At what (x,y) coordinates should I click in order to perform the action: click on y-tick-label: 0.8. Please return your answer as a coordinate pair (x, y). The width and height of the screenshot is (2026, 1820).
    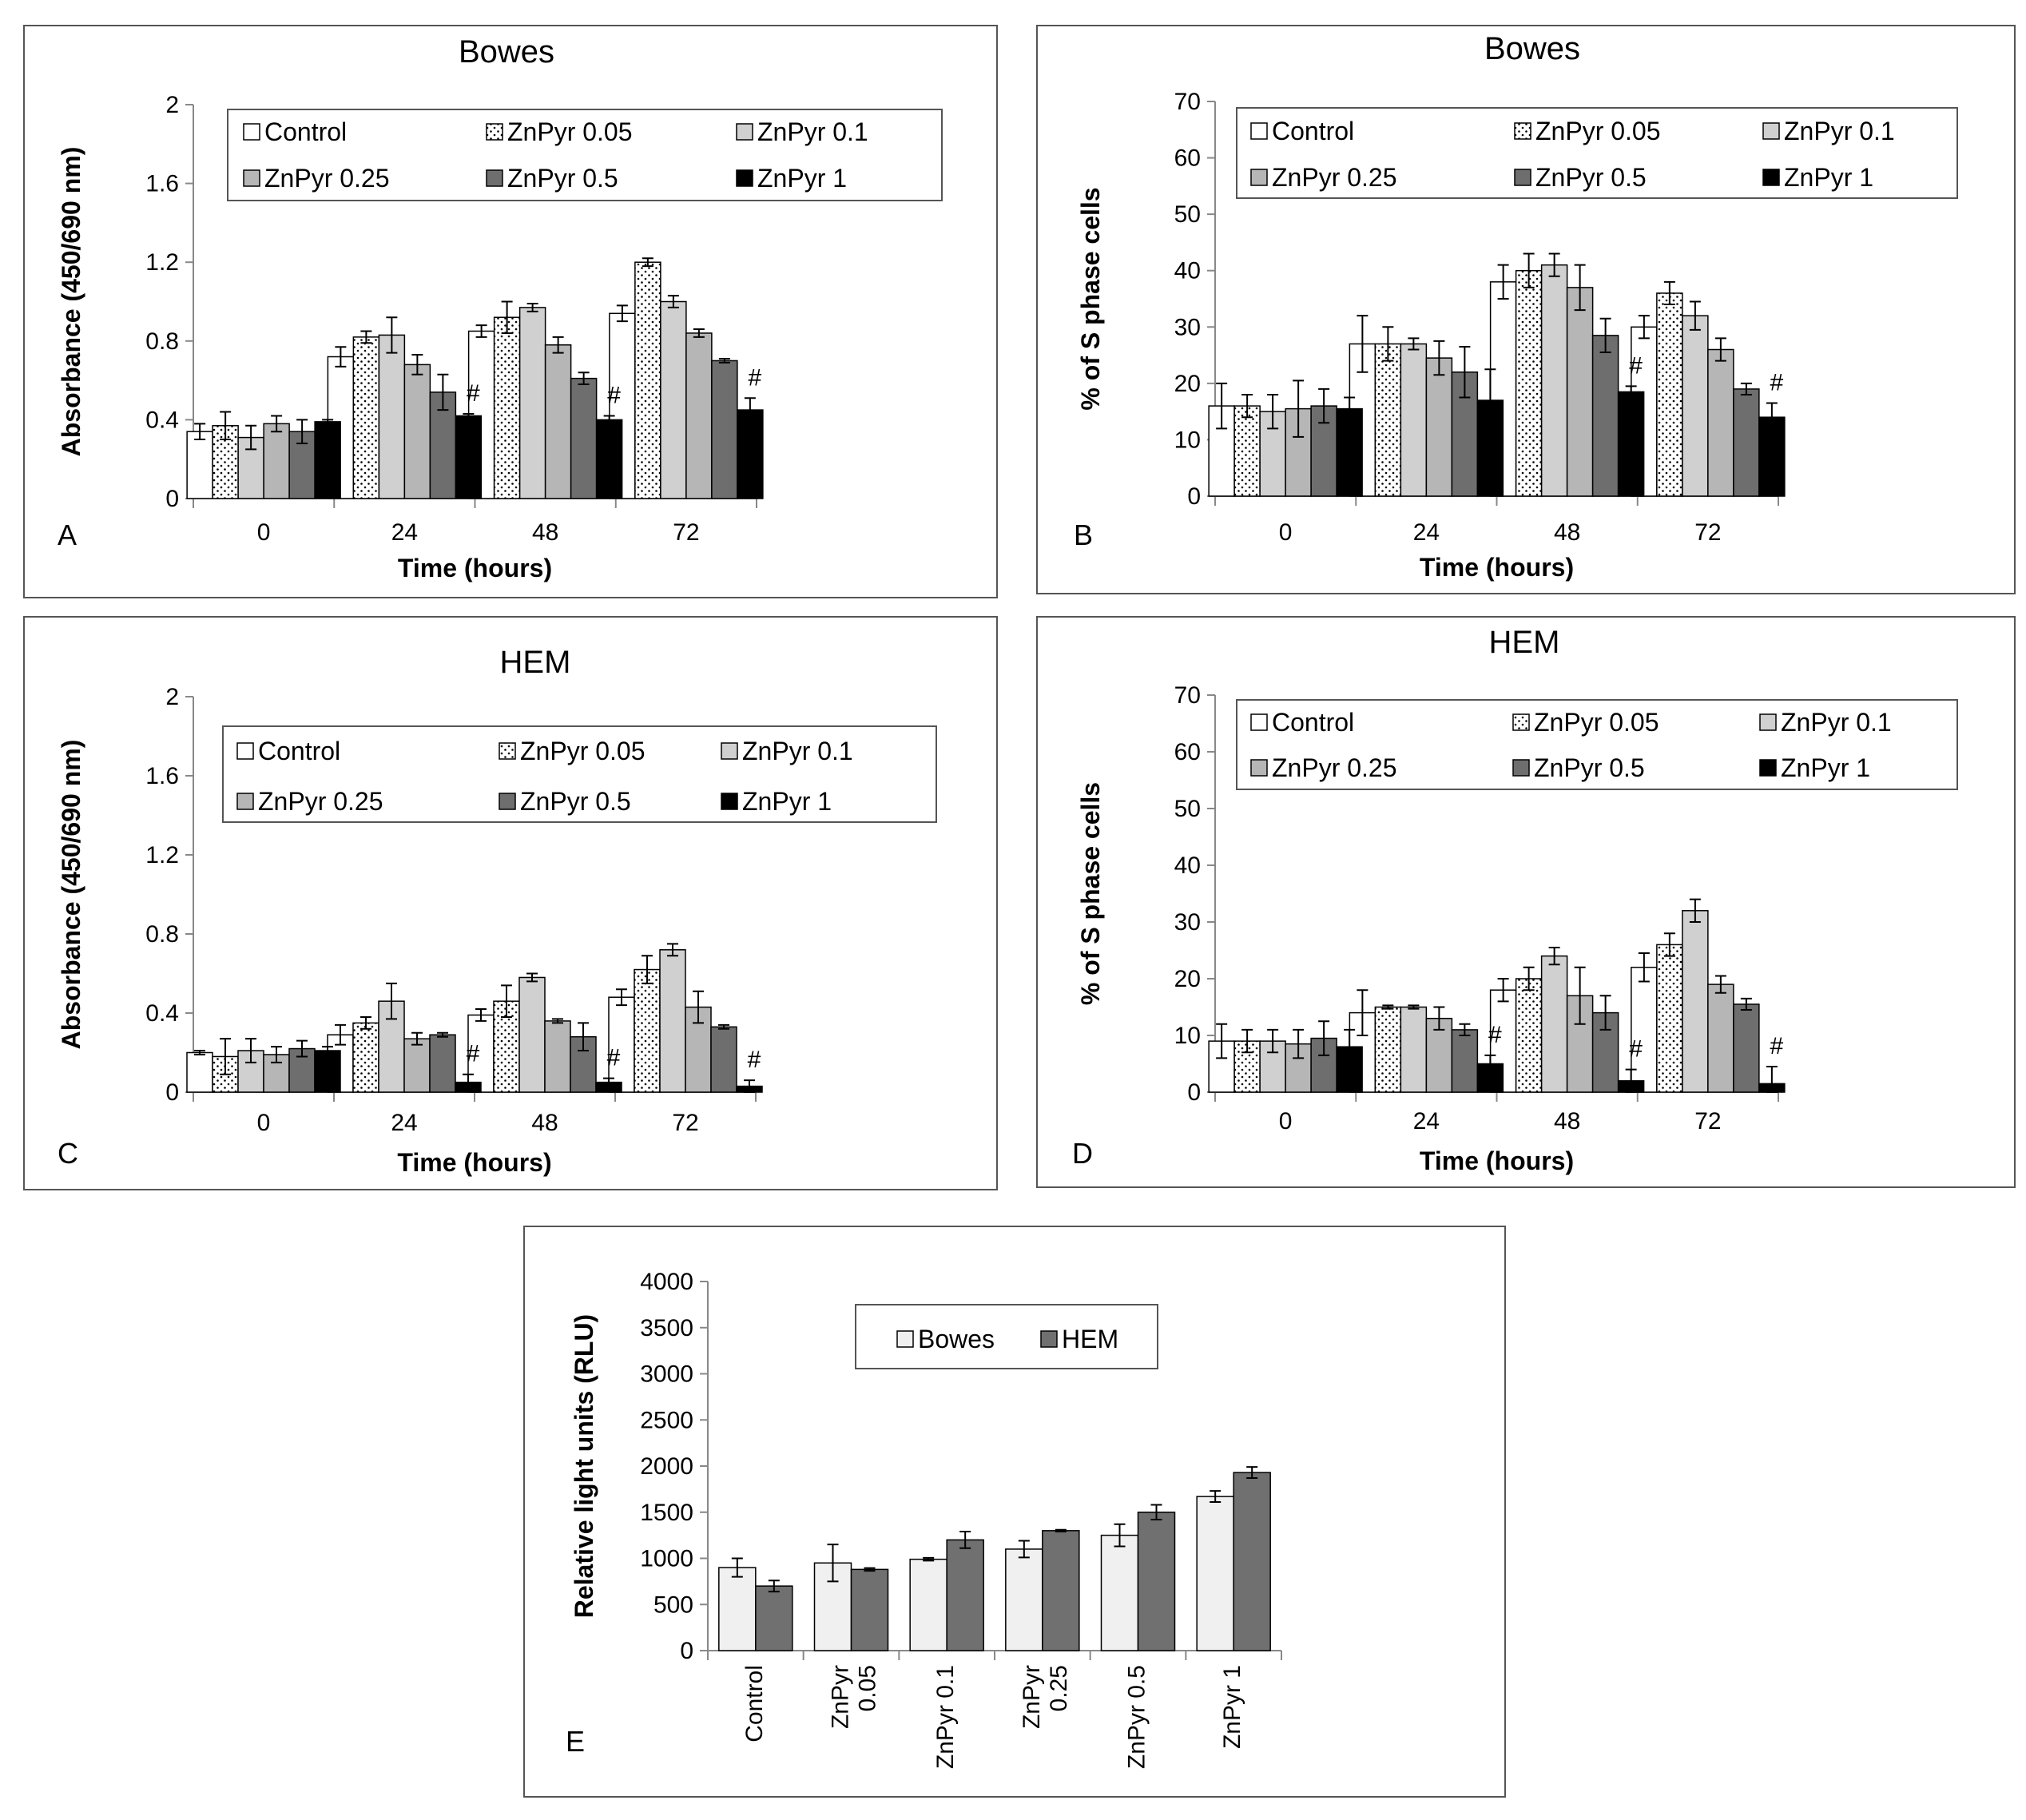
    Looking at the image, I should click on (162, 341).